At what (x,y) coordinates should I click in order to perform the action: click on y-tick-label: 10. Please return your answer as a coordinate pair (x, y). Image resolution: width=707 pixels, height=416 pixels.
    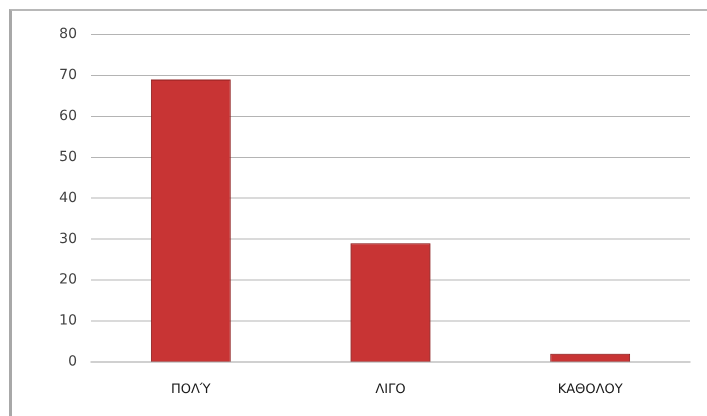
    Looking at the image, I should click on (68, 320).